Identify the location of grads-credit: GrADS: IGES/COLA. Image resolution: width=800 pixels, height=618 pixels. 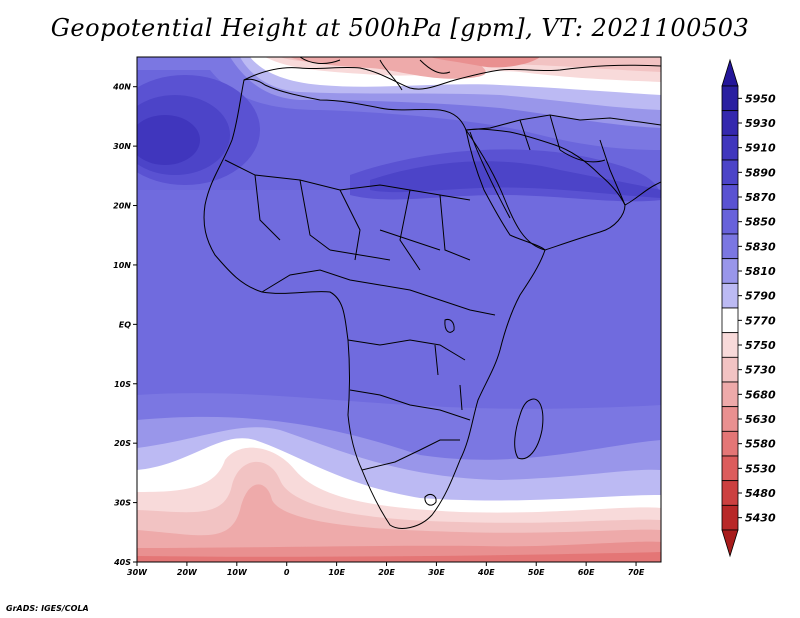
(47, 608).